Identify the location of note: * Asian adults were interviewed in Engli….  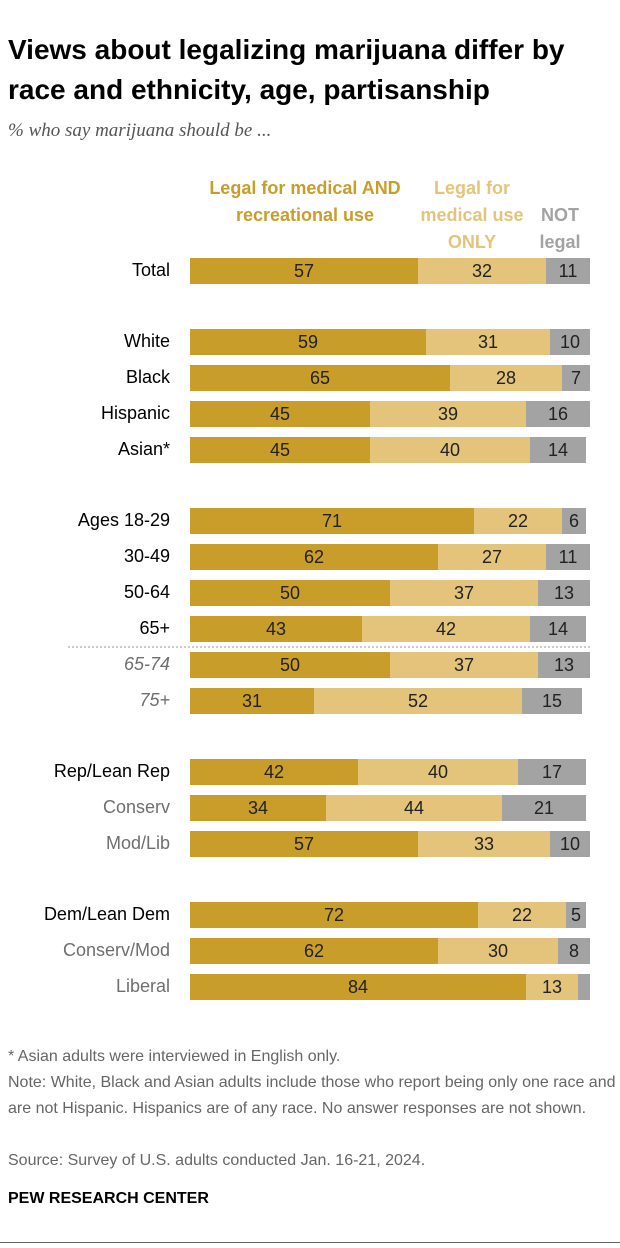
(174, 1056).